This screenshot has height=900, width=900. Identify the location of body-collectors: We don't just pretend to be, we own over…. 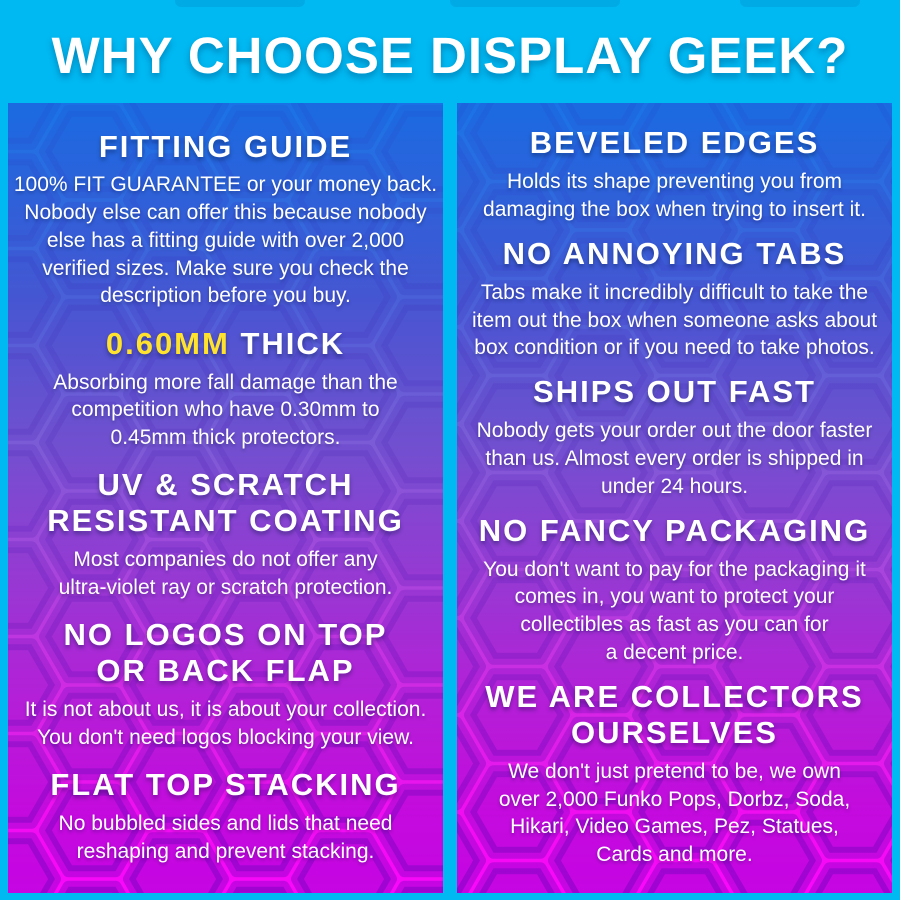
(674, 812).